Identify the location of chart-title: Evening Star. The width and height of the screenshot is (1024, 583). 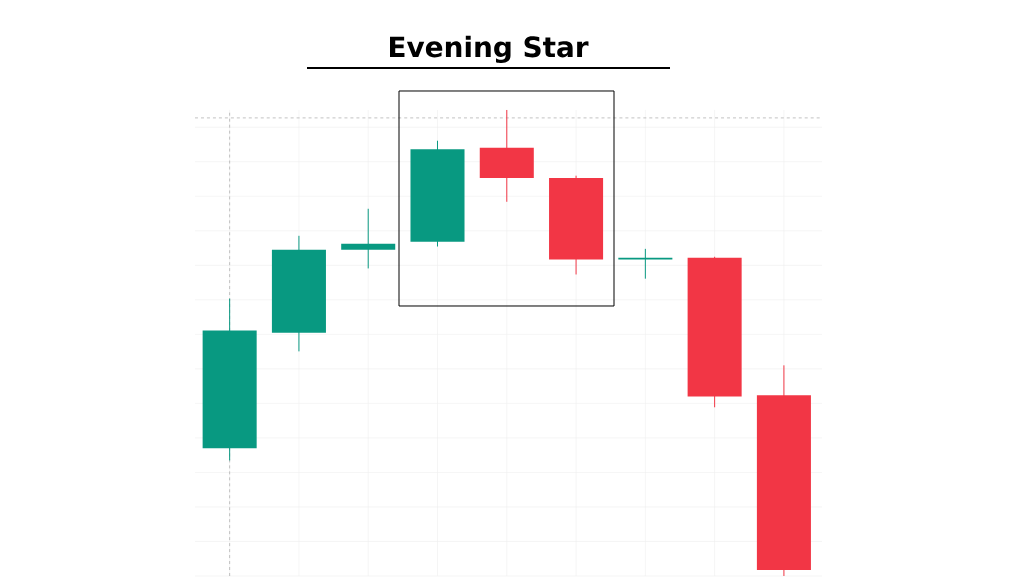
(489, 49).